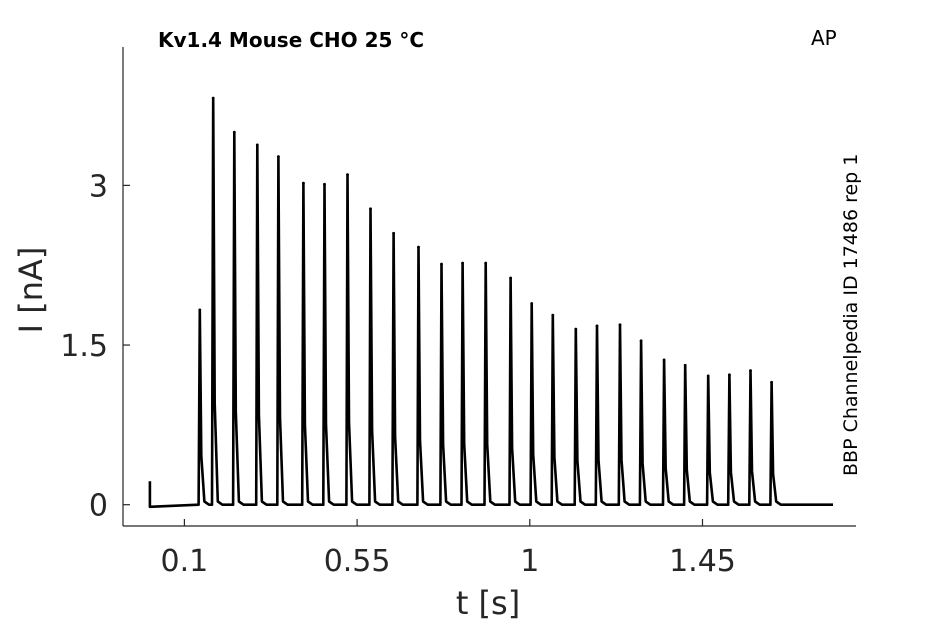 Image resolution: width=945 pixels, height=624 pixels. I want to click on side-label: BBP Channelpedia ID 17486 rep 1, so click(851, 315).